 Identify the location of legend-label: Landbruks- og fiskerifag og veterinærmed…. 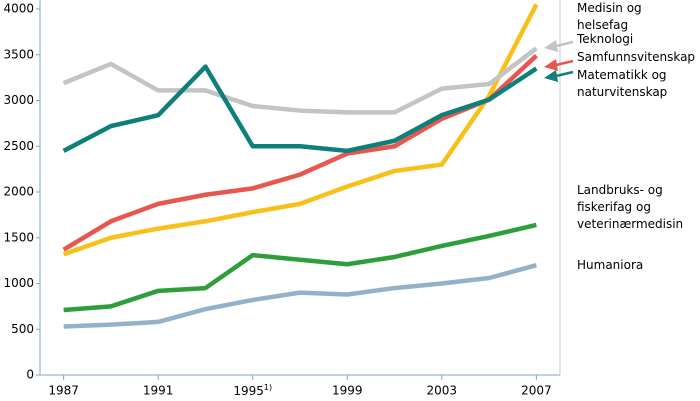
(630, 207).